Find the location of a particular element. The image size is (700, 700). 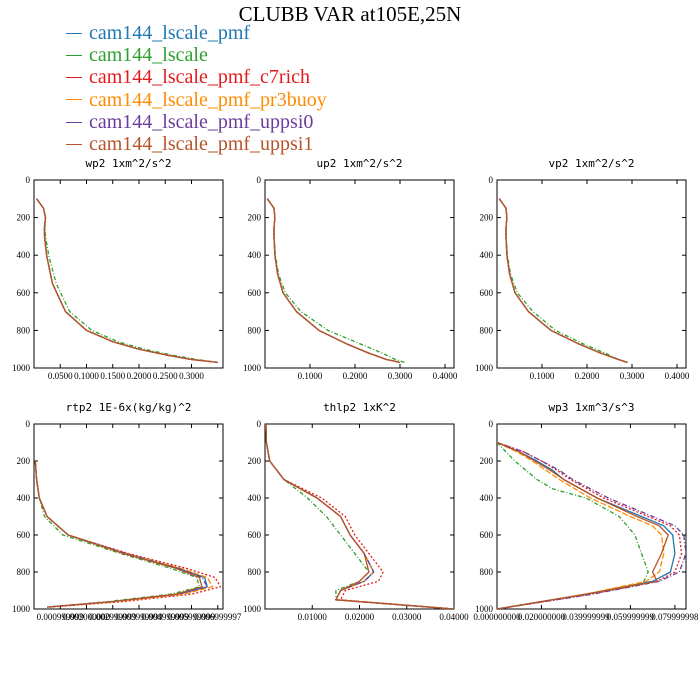

x-tick-label: 0.020000000 is located at coordinates (542, 617).